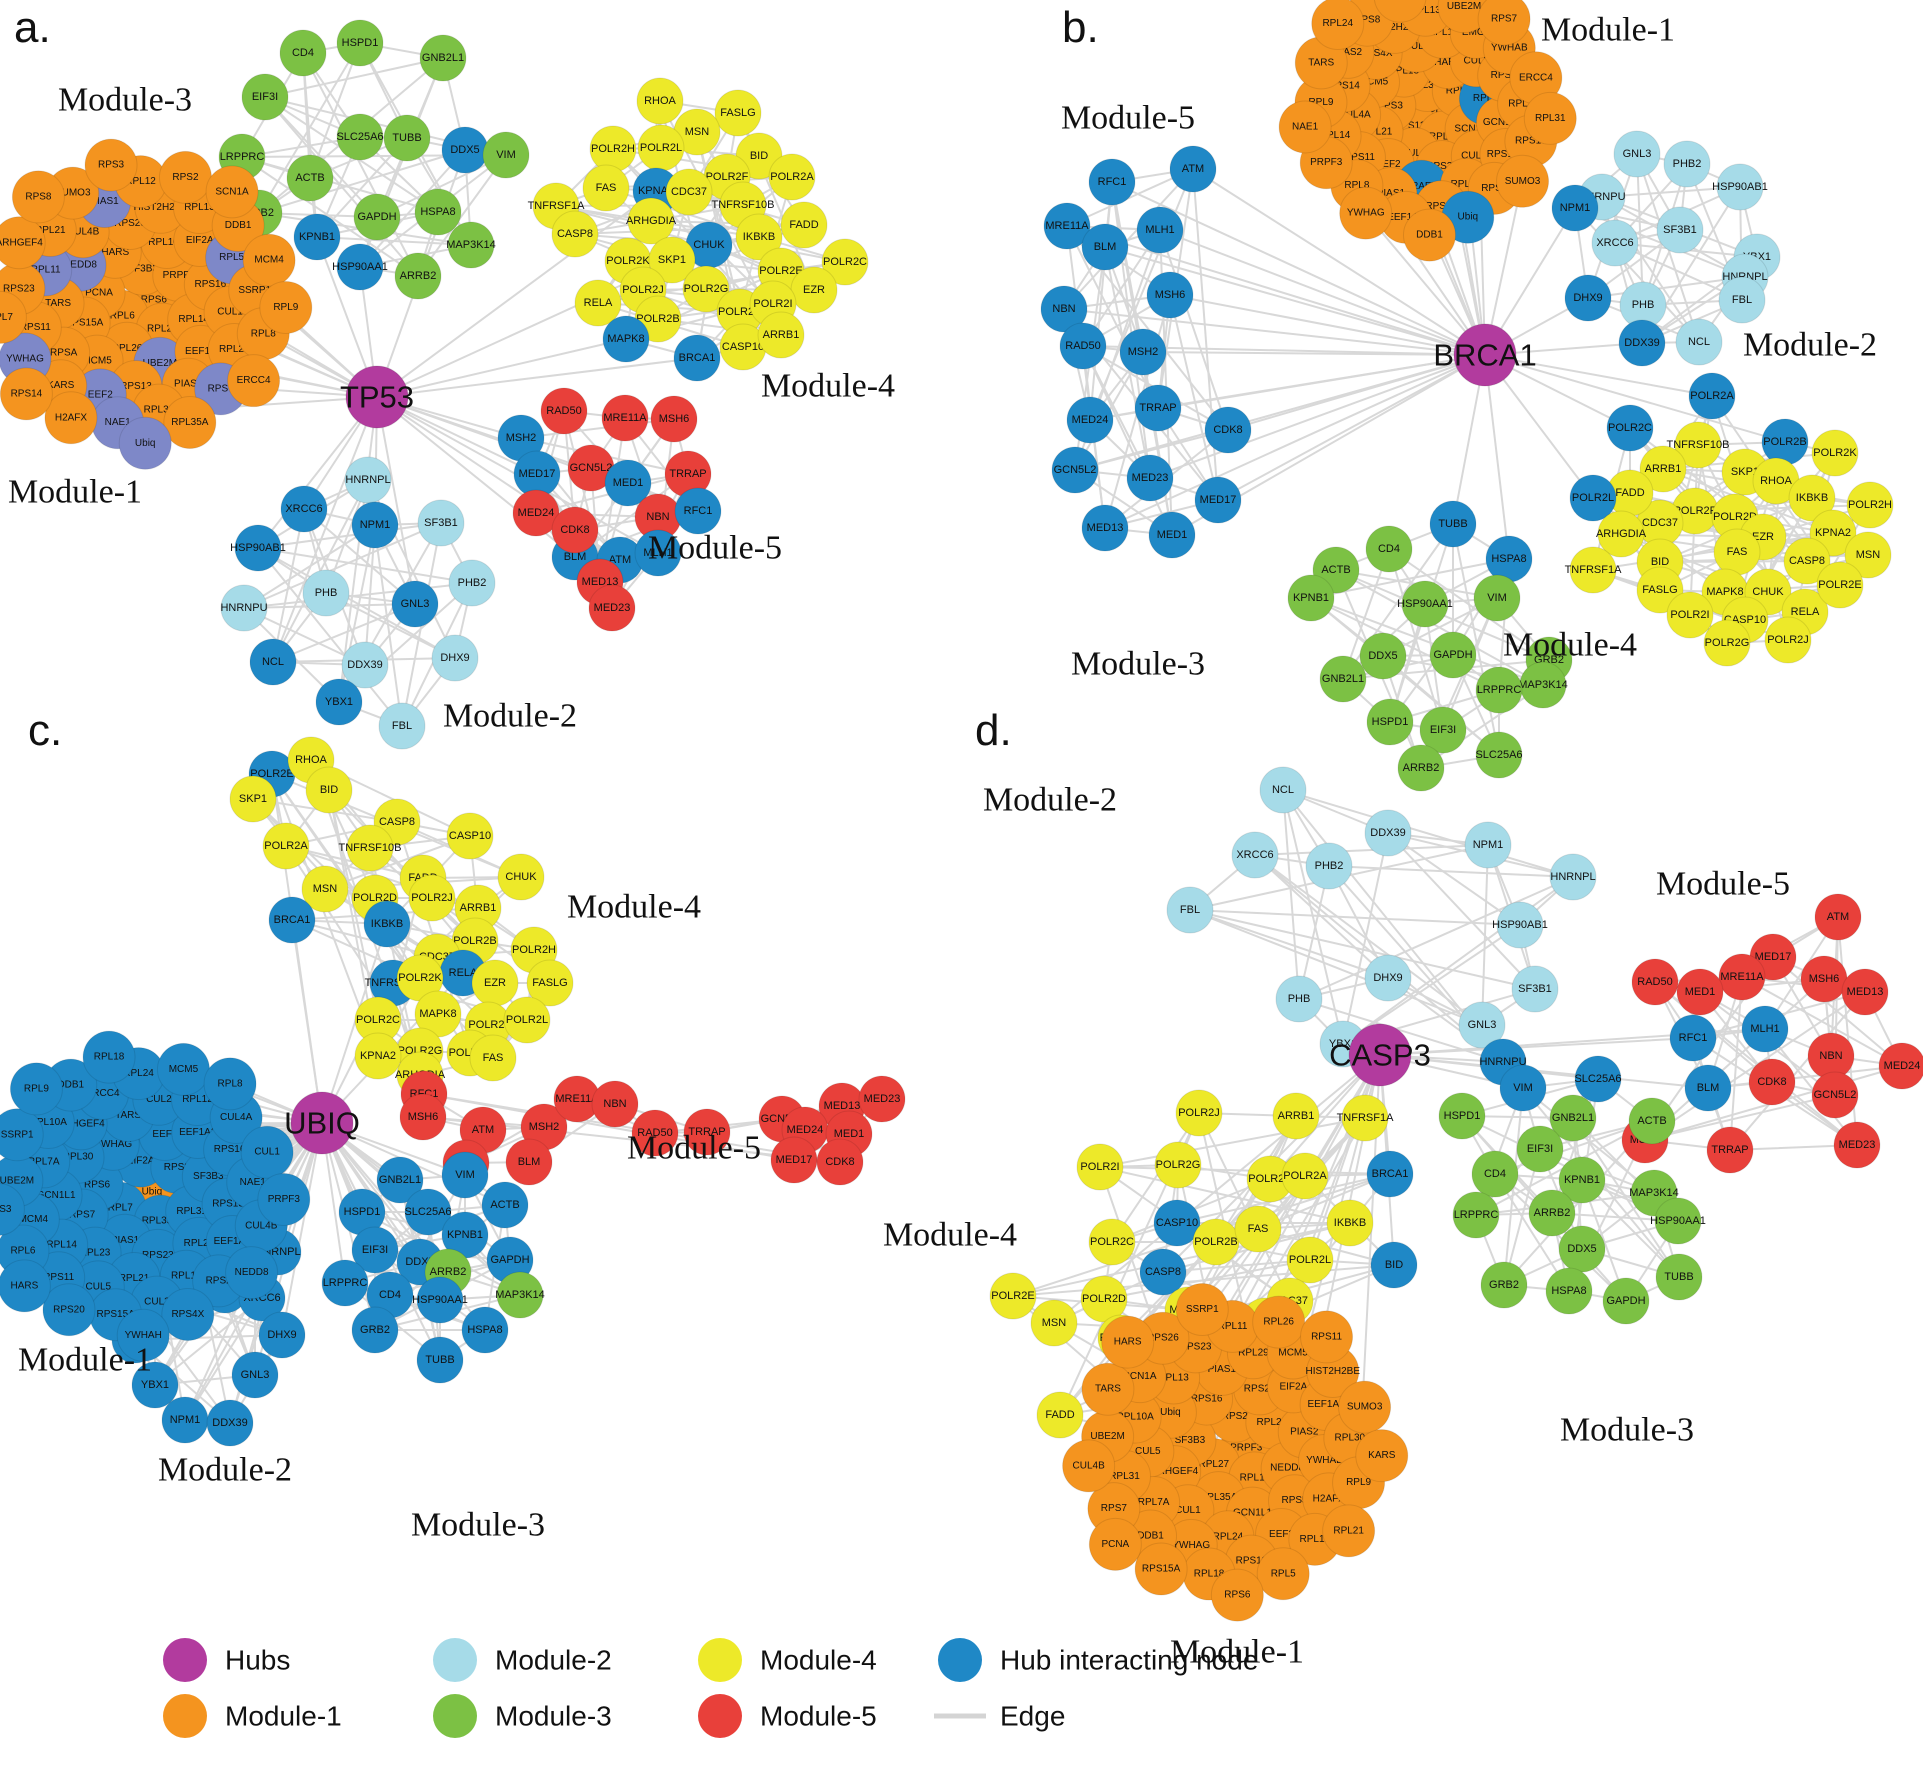 Image resolution: width=1923 pixels, height=1775 pixels. I want to click on node-label: RPL7, so click(6, 317).